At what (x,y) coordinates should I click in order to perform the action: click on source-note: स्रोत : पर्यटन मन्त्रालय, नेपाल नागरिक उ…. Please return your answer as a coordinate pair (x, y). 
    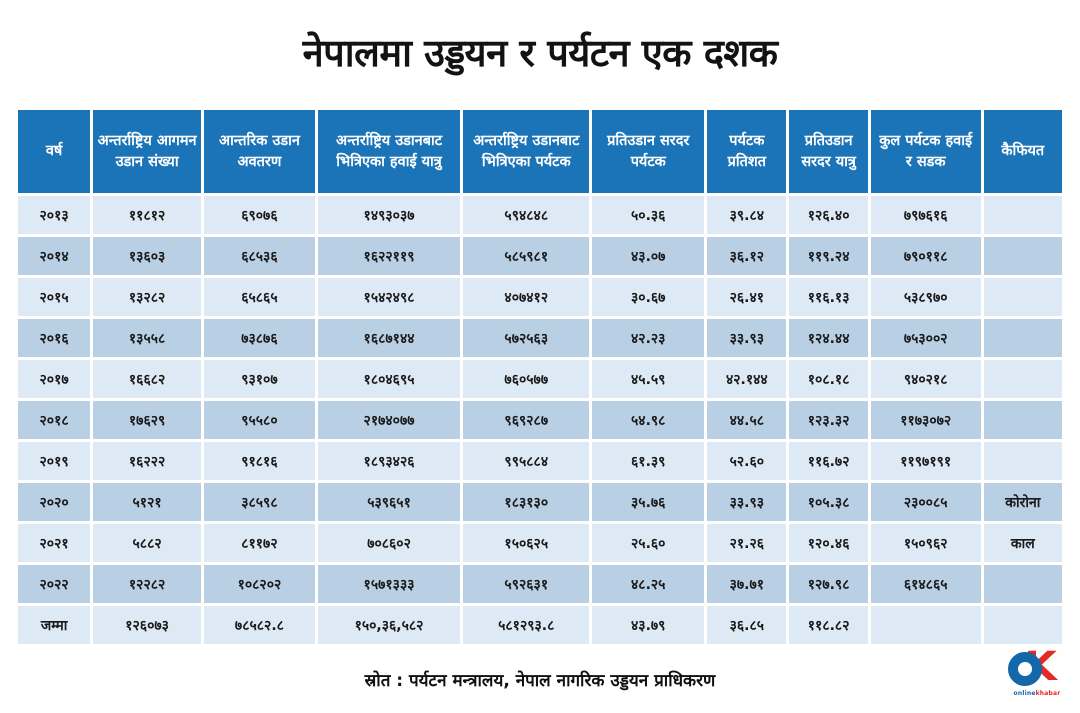
    Looking at the image, I should click on (540, 681).